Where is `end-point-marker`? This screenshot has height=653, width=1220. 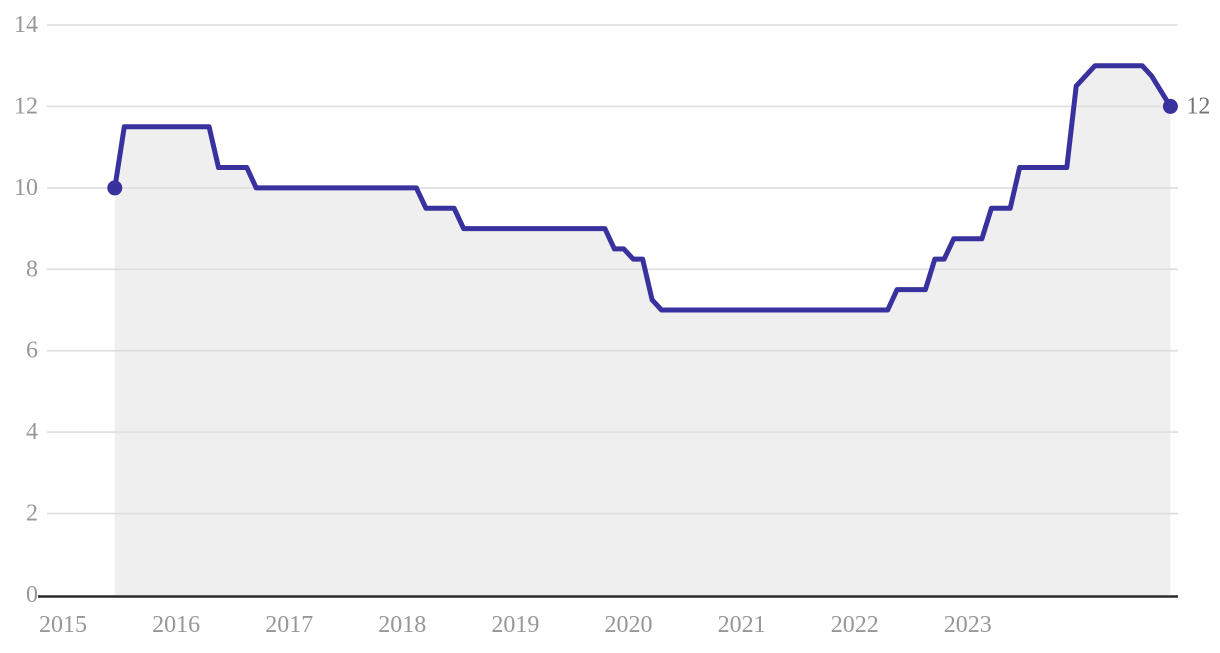 end-point-marker is located at coordinates (1170, 106).